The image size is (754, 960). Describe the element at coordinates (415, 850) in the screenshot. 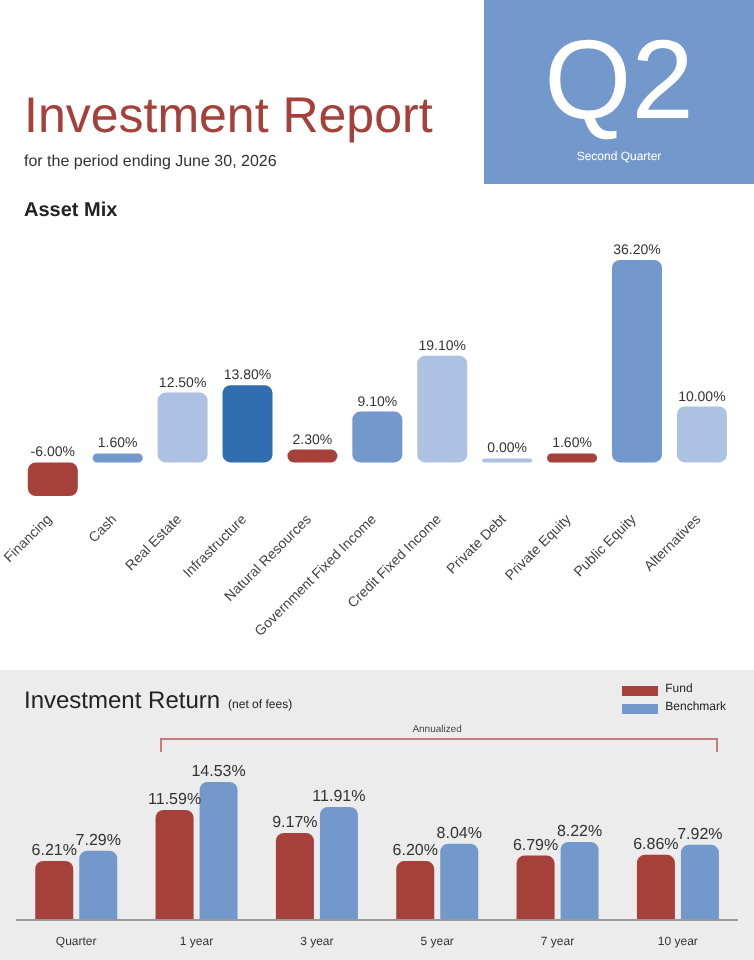

I see `data-label: 6.20%` at that location.